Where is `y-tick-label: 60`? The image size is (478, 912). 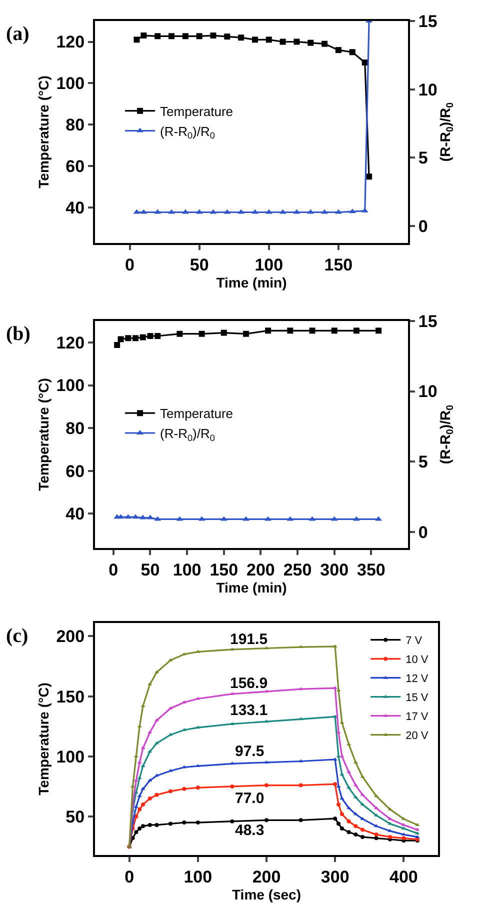
y-tick-label: 60 is located at coordinates (75, 166).